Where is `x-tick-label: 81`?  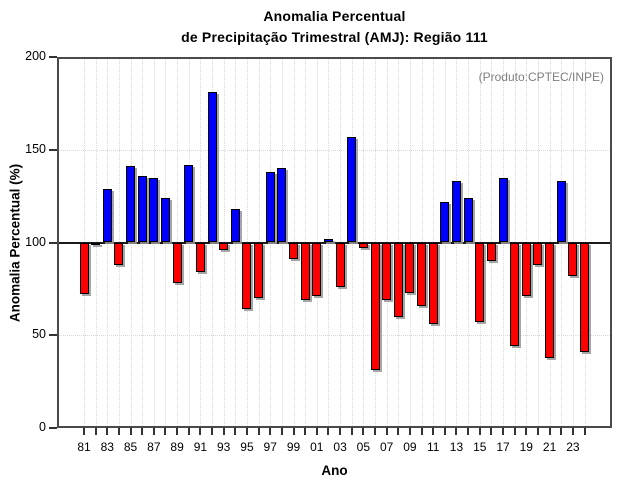 x-tick-label: 81 is located at coordinates (84, 447).